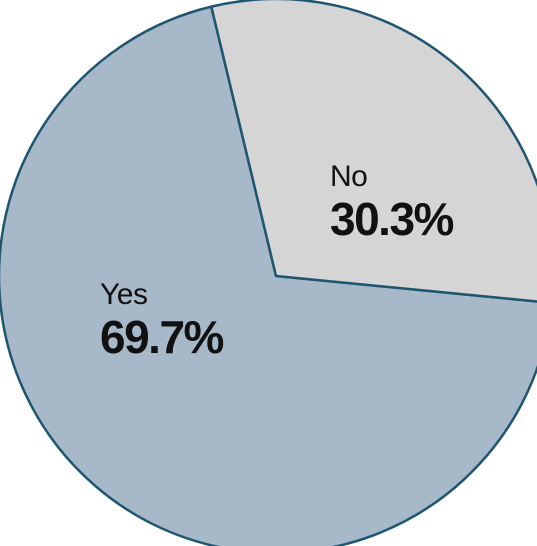 The width and height of the screenshot is (537, 546). What do you see at coordinates (392, 219) in the screenshot?
I see `slice-value-no: 30.3%` at bounding box center [392, 219].